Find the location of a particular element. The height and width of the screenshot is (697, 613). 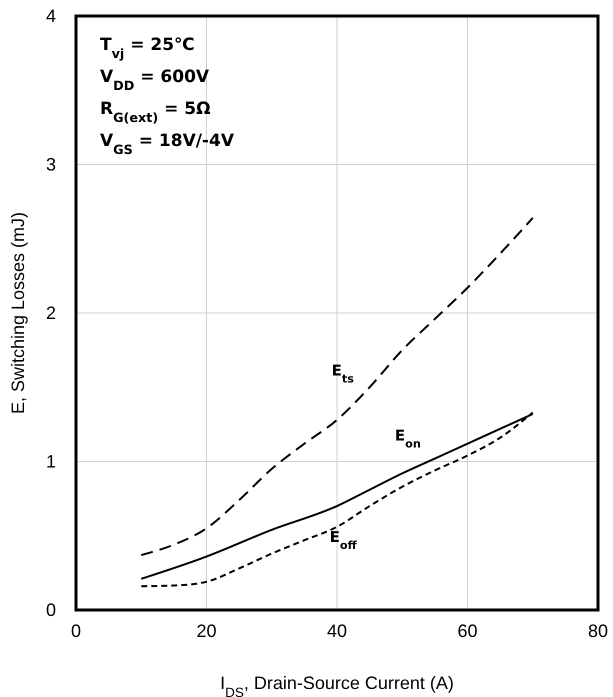

y-tick-label: 1 is located at coordinates (51, 462).